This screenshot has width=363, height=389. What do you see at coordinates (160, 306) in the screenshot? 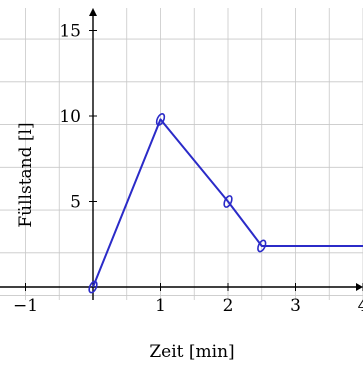
I see `x-tick-label: 1` at bounding box center [160, 306].